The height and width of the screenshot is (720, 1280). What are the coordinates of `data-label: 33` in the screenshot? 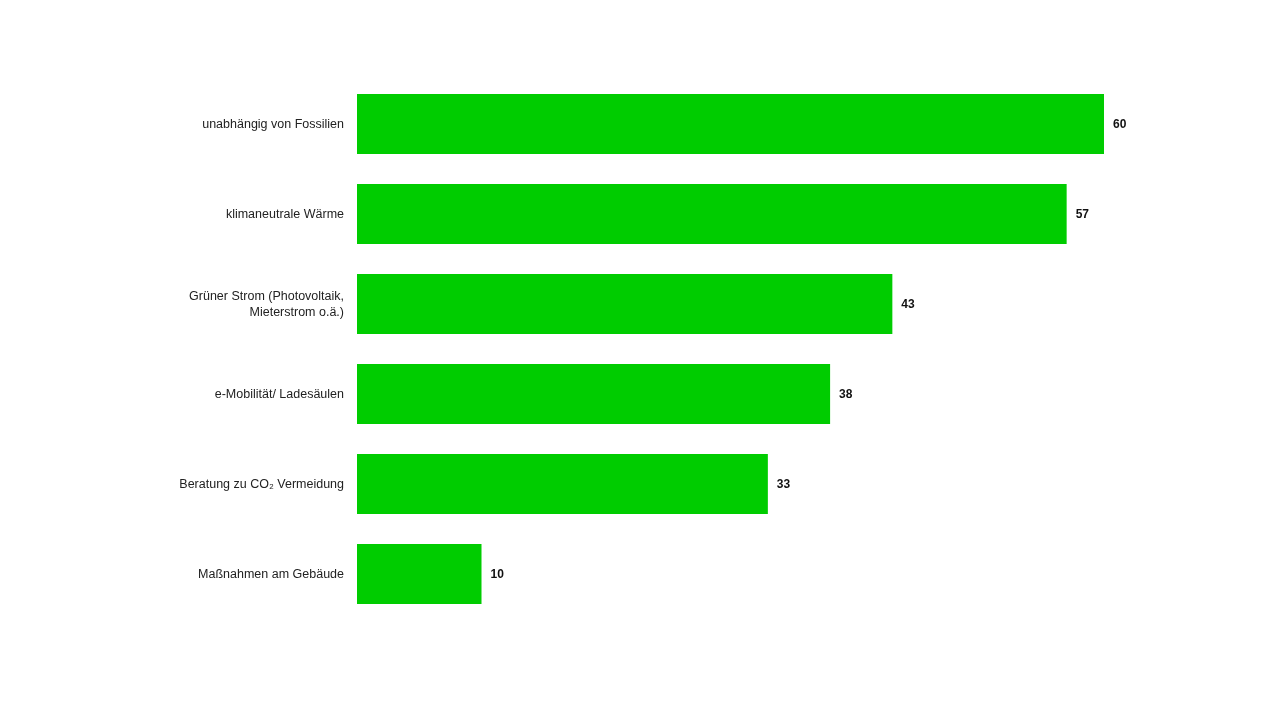 It's located at (783, 484).